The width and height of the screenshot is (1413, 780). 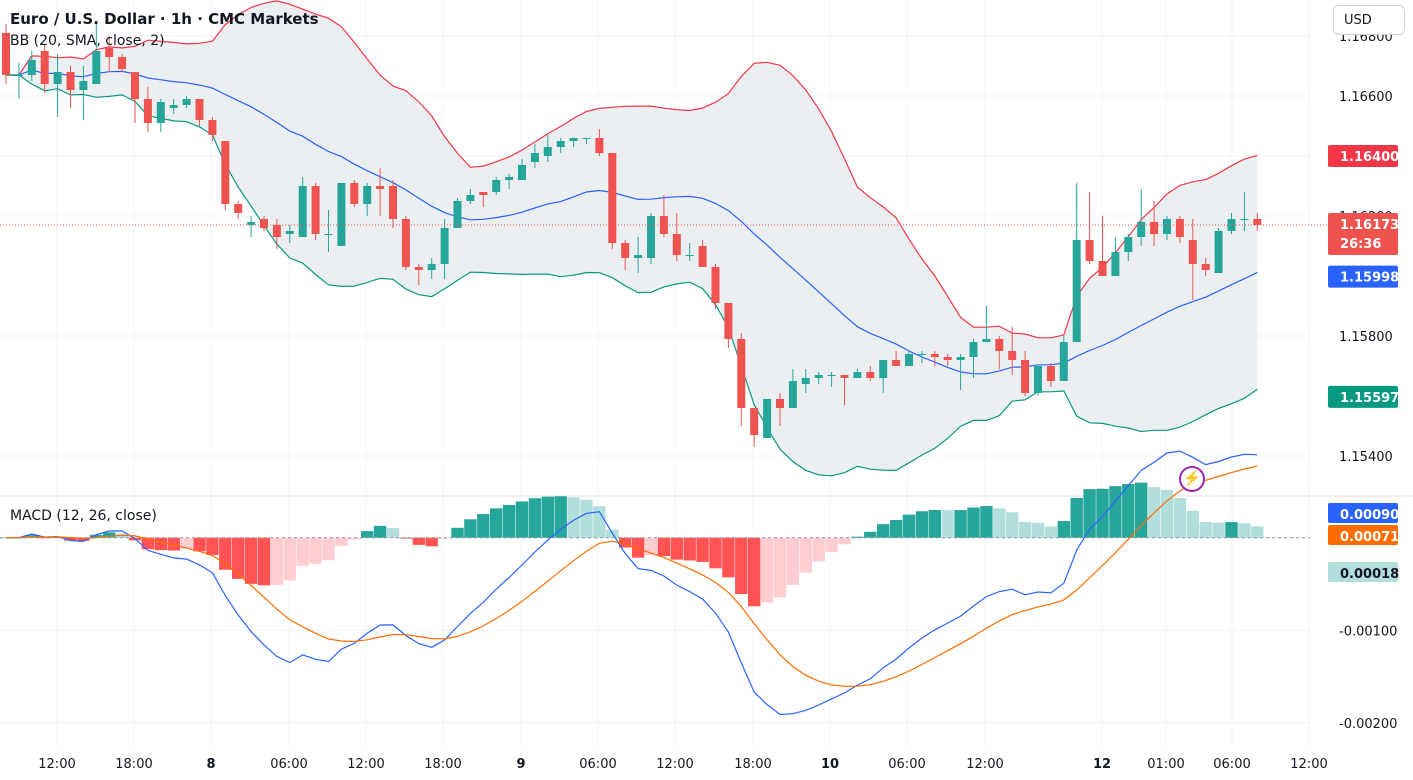 What do you see at coordinates (87, 41) in the screenshot?
I see `bb-indicator-label: BB (20, SMA, close, 2)` at bounding box center [87, 41].